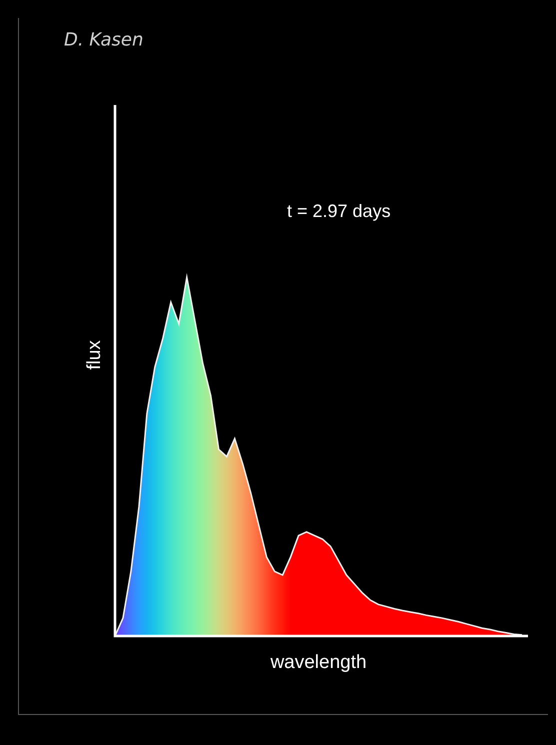 This screenshot has height=745, width=556. Describe the element at coordinates (104, 40) in the screenshot. I see `text: D. Kasen` at that location.